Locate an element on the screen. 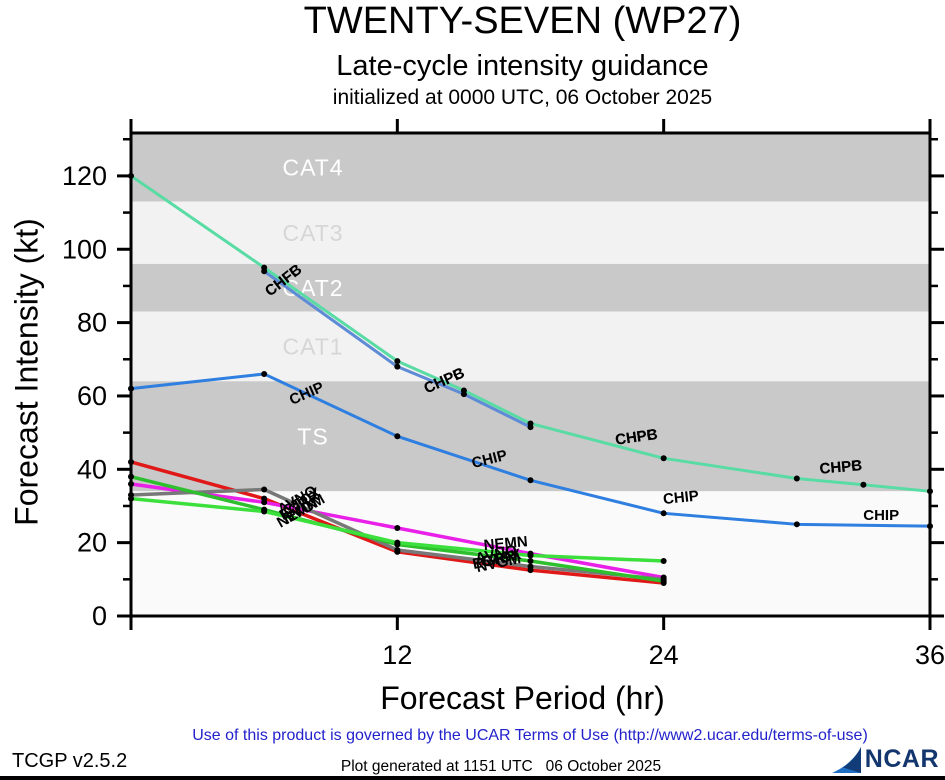  x-axis-title: Forecast Period (hr) is located at coordinates (522, 698).